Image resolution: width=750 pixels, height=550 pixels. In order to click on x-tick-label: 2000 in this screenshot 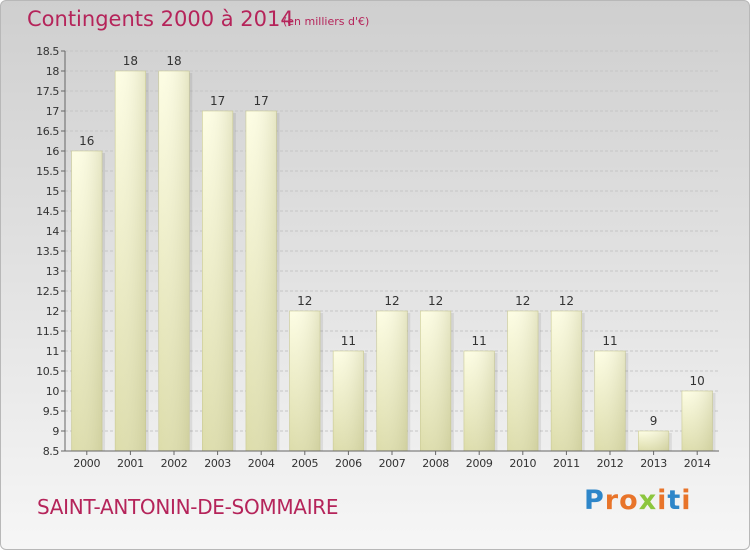, I will do `click(86, 463)`.